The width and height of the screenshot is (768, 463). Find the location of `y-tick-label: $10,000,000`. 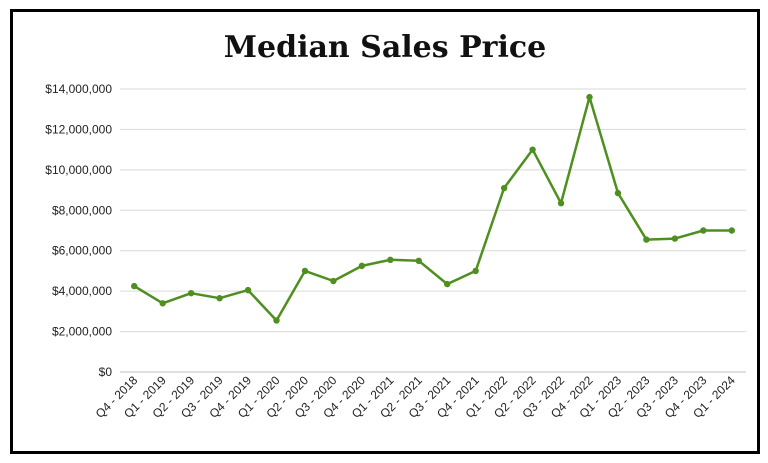

y-tick-label: $10,000,000 is located at coordinates (78, 170).